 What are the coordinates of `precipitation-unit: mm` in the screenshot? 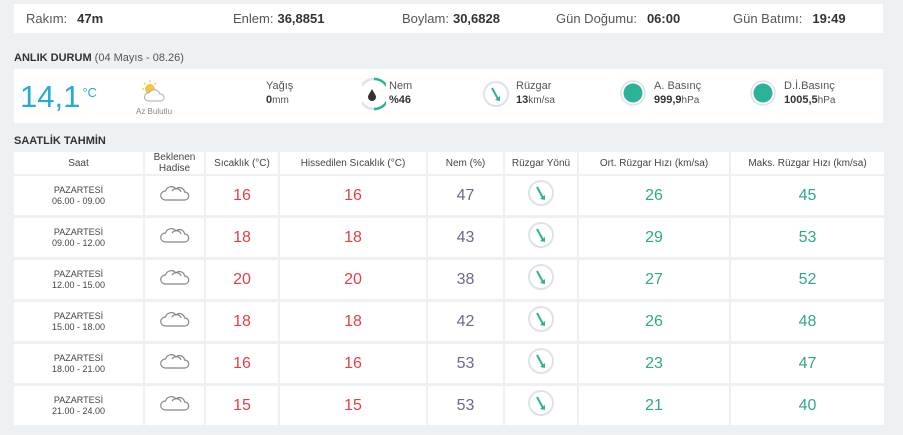 It's located at (280, 100).